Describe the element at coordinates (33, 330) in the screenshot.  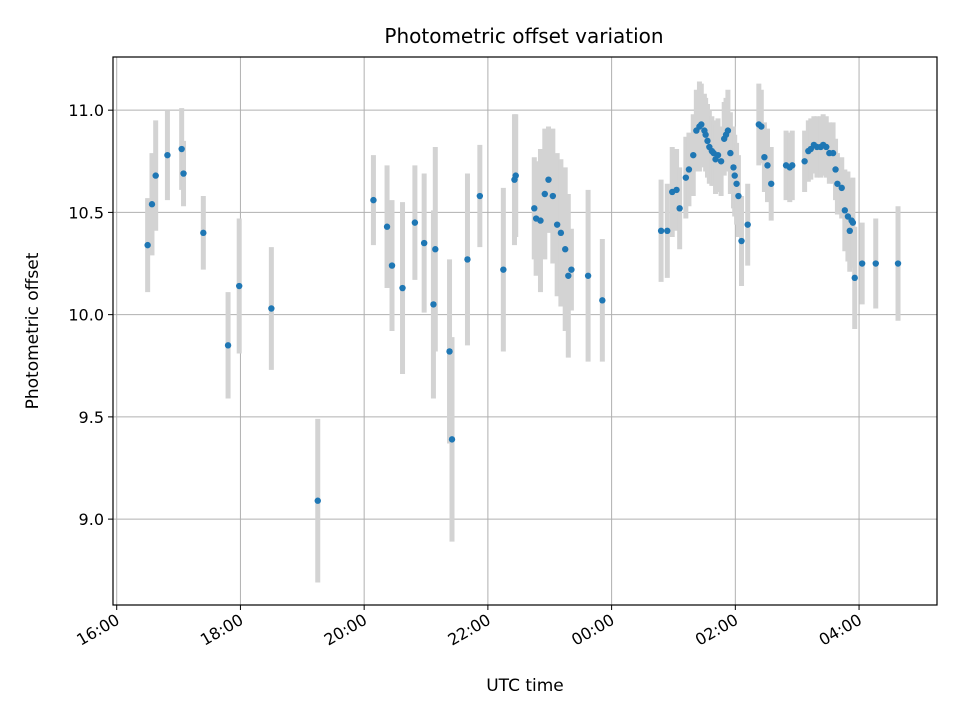
I see `y-axis-title: Photometric offset` at that location.